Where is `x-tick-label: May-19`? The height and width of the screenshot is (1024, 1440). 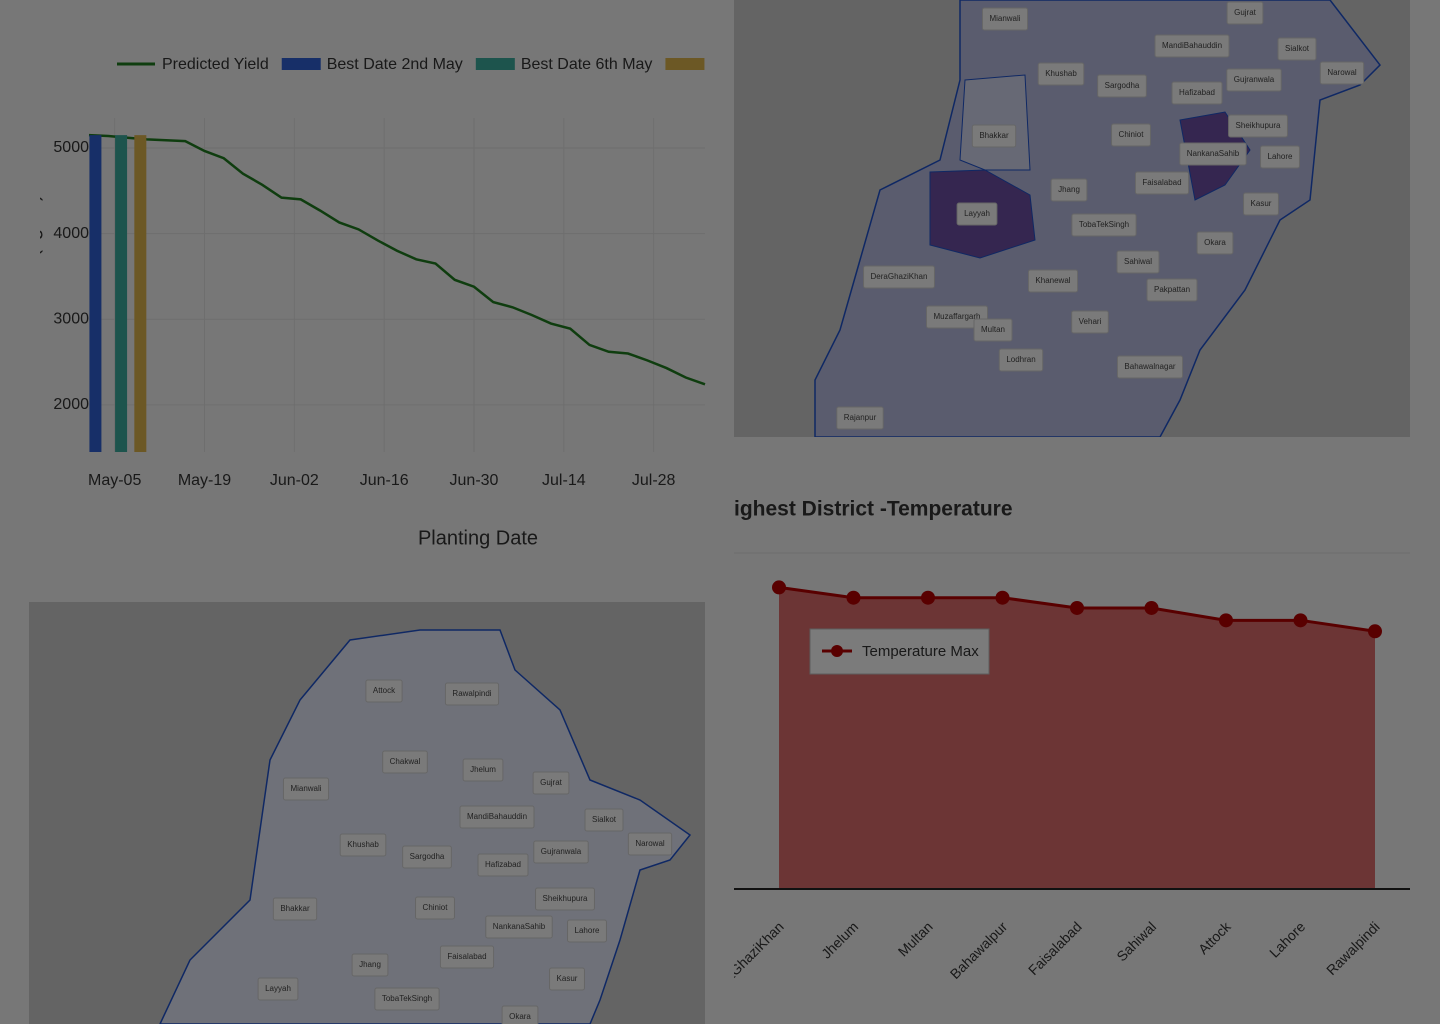 x-tick-label: May-19 is located at coordinates (204, 480).